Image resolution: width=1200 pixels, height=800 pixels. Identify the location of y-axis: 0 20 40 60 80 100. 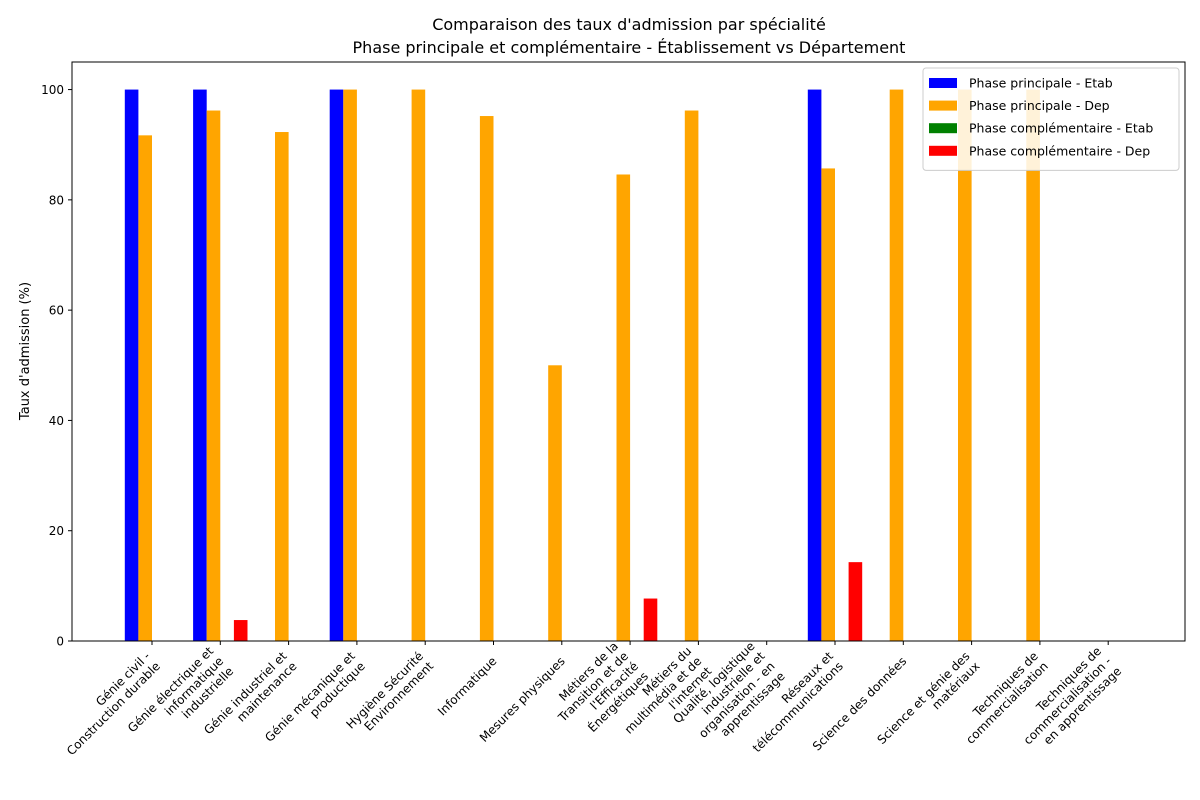
(56, 366).